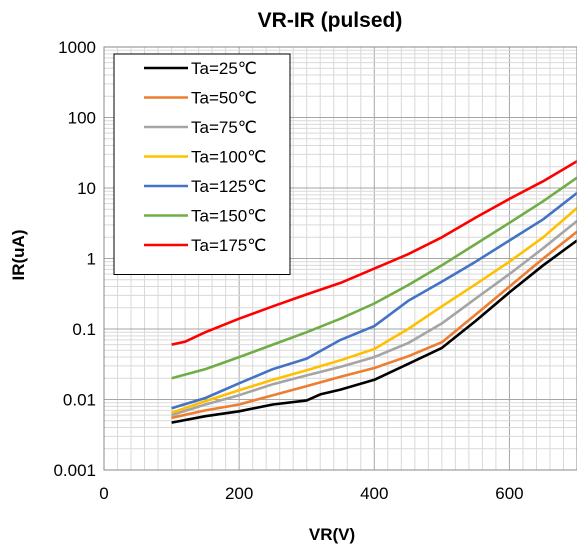  Describe the element at coordinates (18, 255) in the screenshot. I see `y-axis-label: IR(uA)` at that location.